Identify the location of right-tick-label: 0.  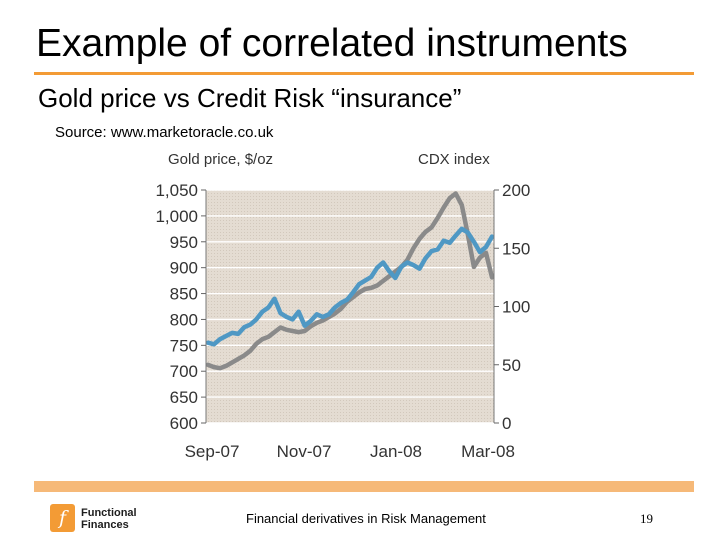
(506, 423).